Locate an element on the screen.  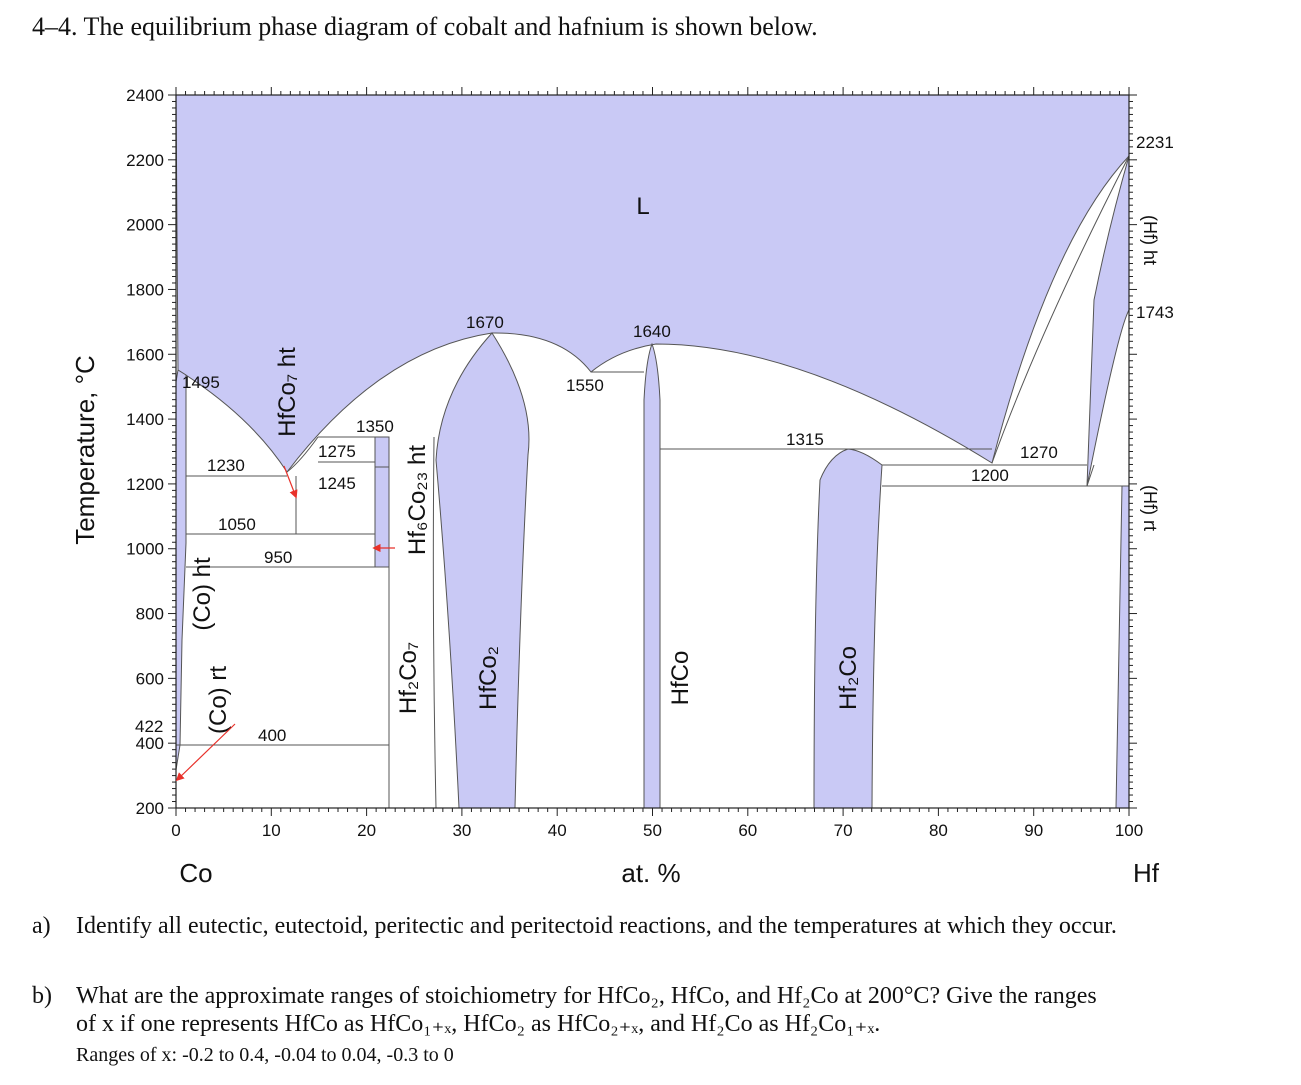
temp-422: 422 is located at coordinates (149, 726).